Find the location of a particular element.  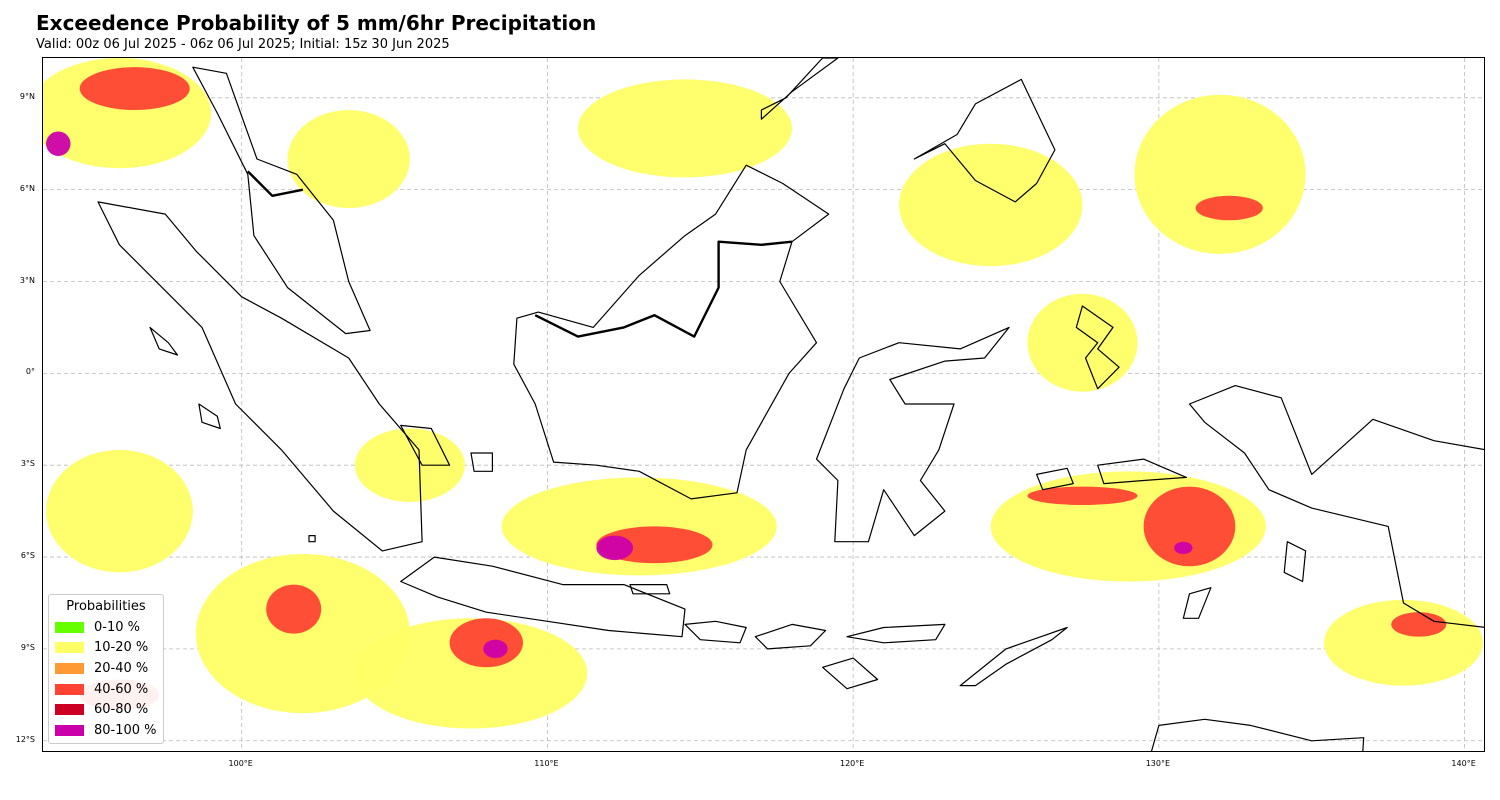

latitude-label: 9°N is located at coordinates (27, 96).